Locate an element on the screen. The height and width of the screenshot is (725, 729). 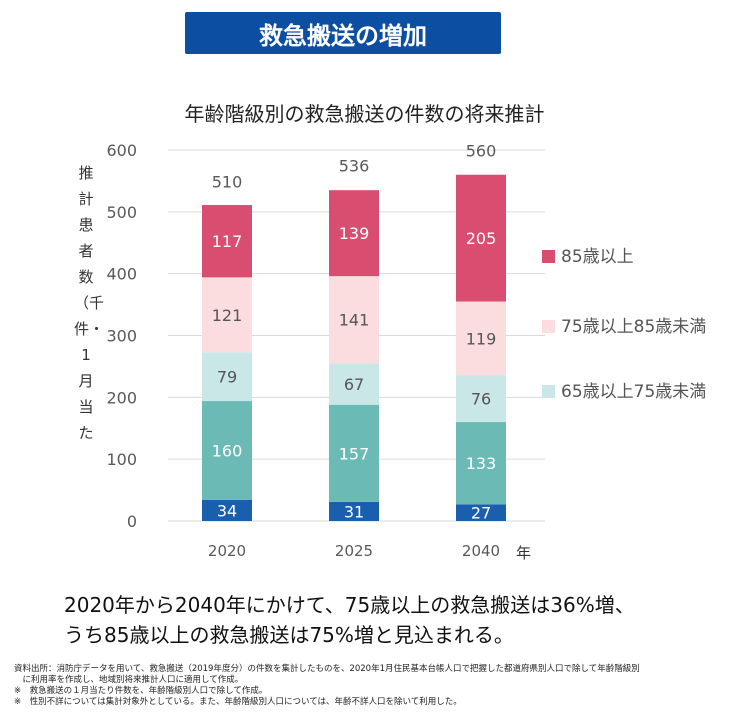
summary-line: うち85歳以上の救急搬送は75%増と見込まれる。 is located at coordinates (289, 635).